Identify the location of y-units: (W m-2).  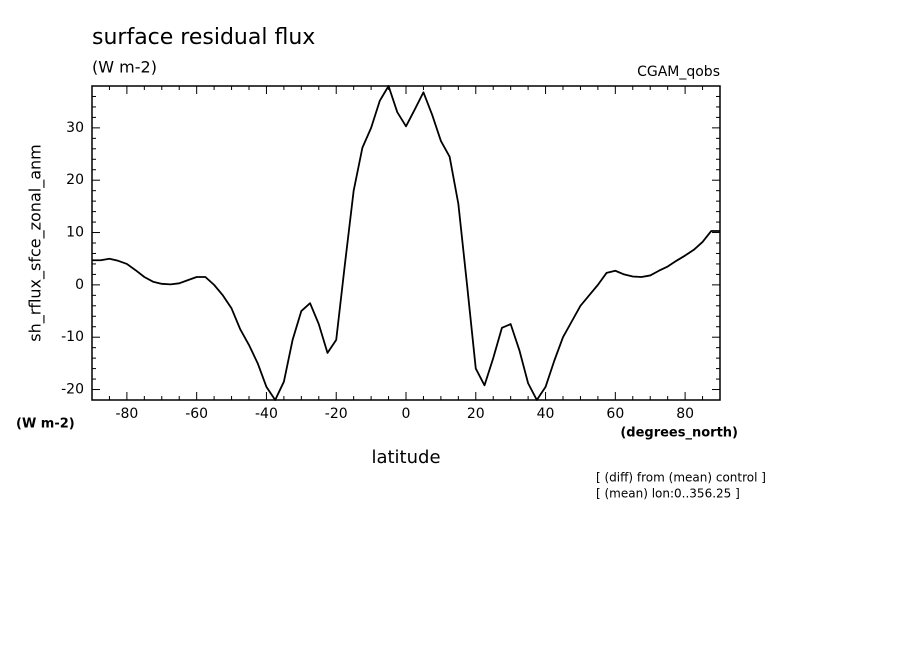
(45, 424).